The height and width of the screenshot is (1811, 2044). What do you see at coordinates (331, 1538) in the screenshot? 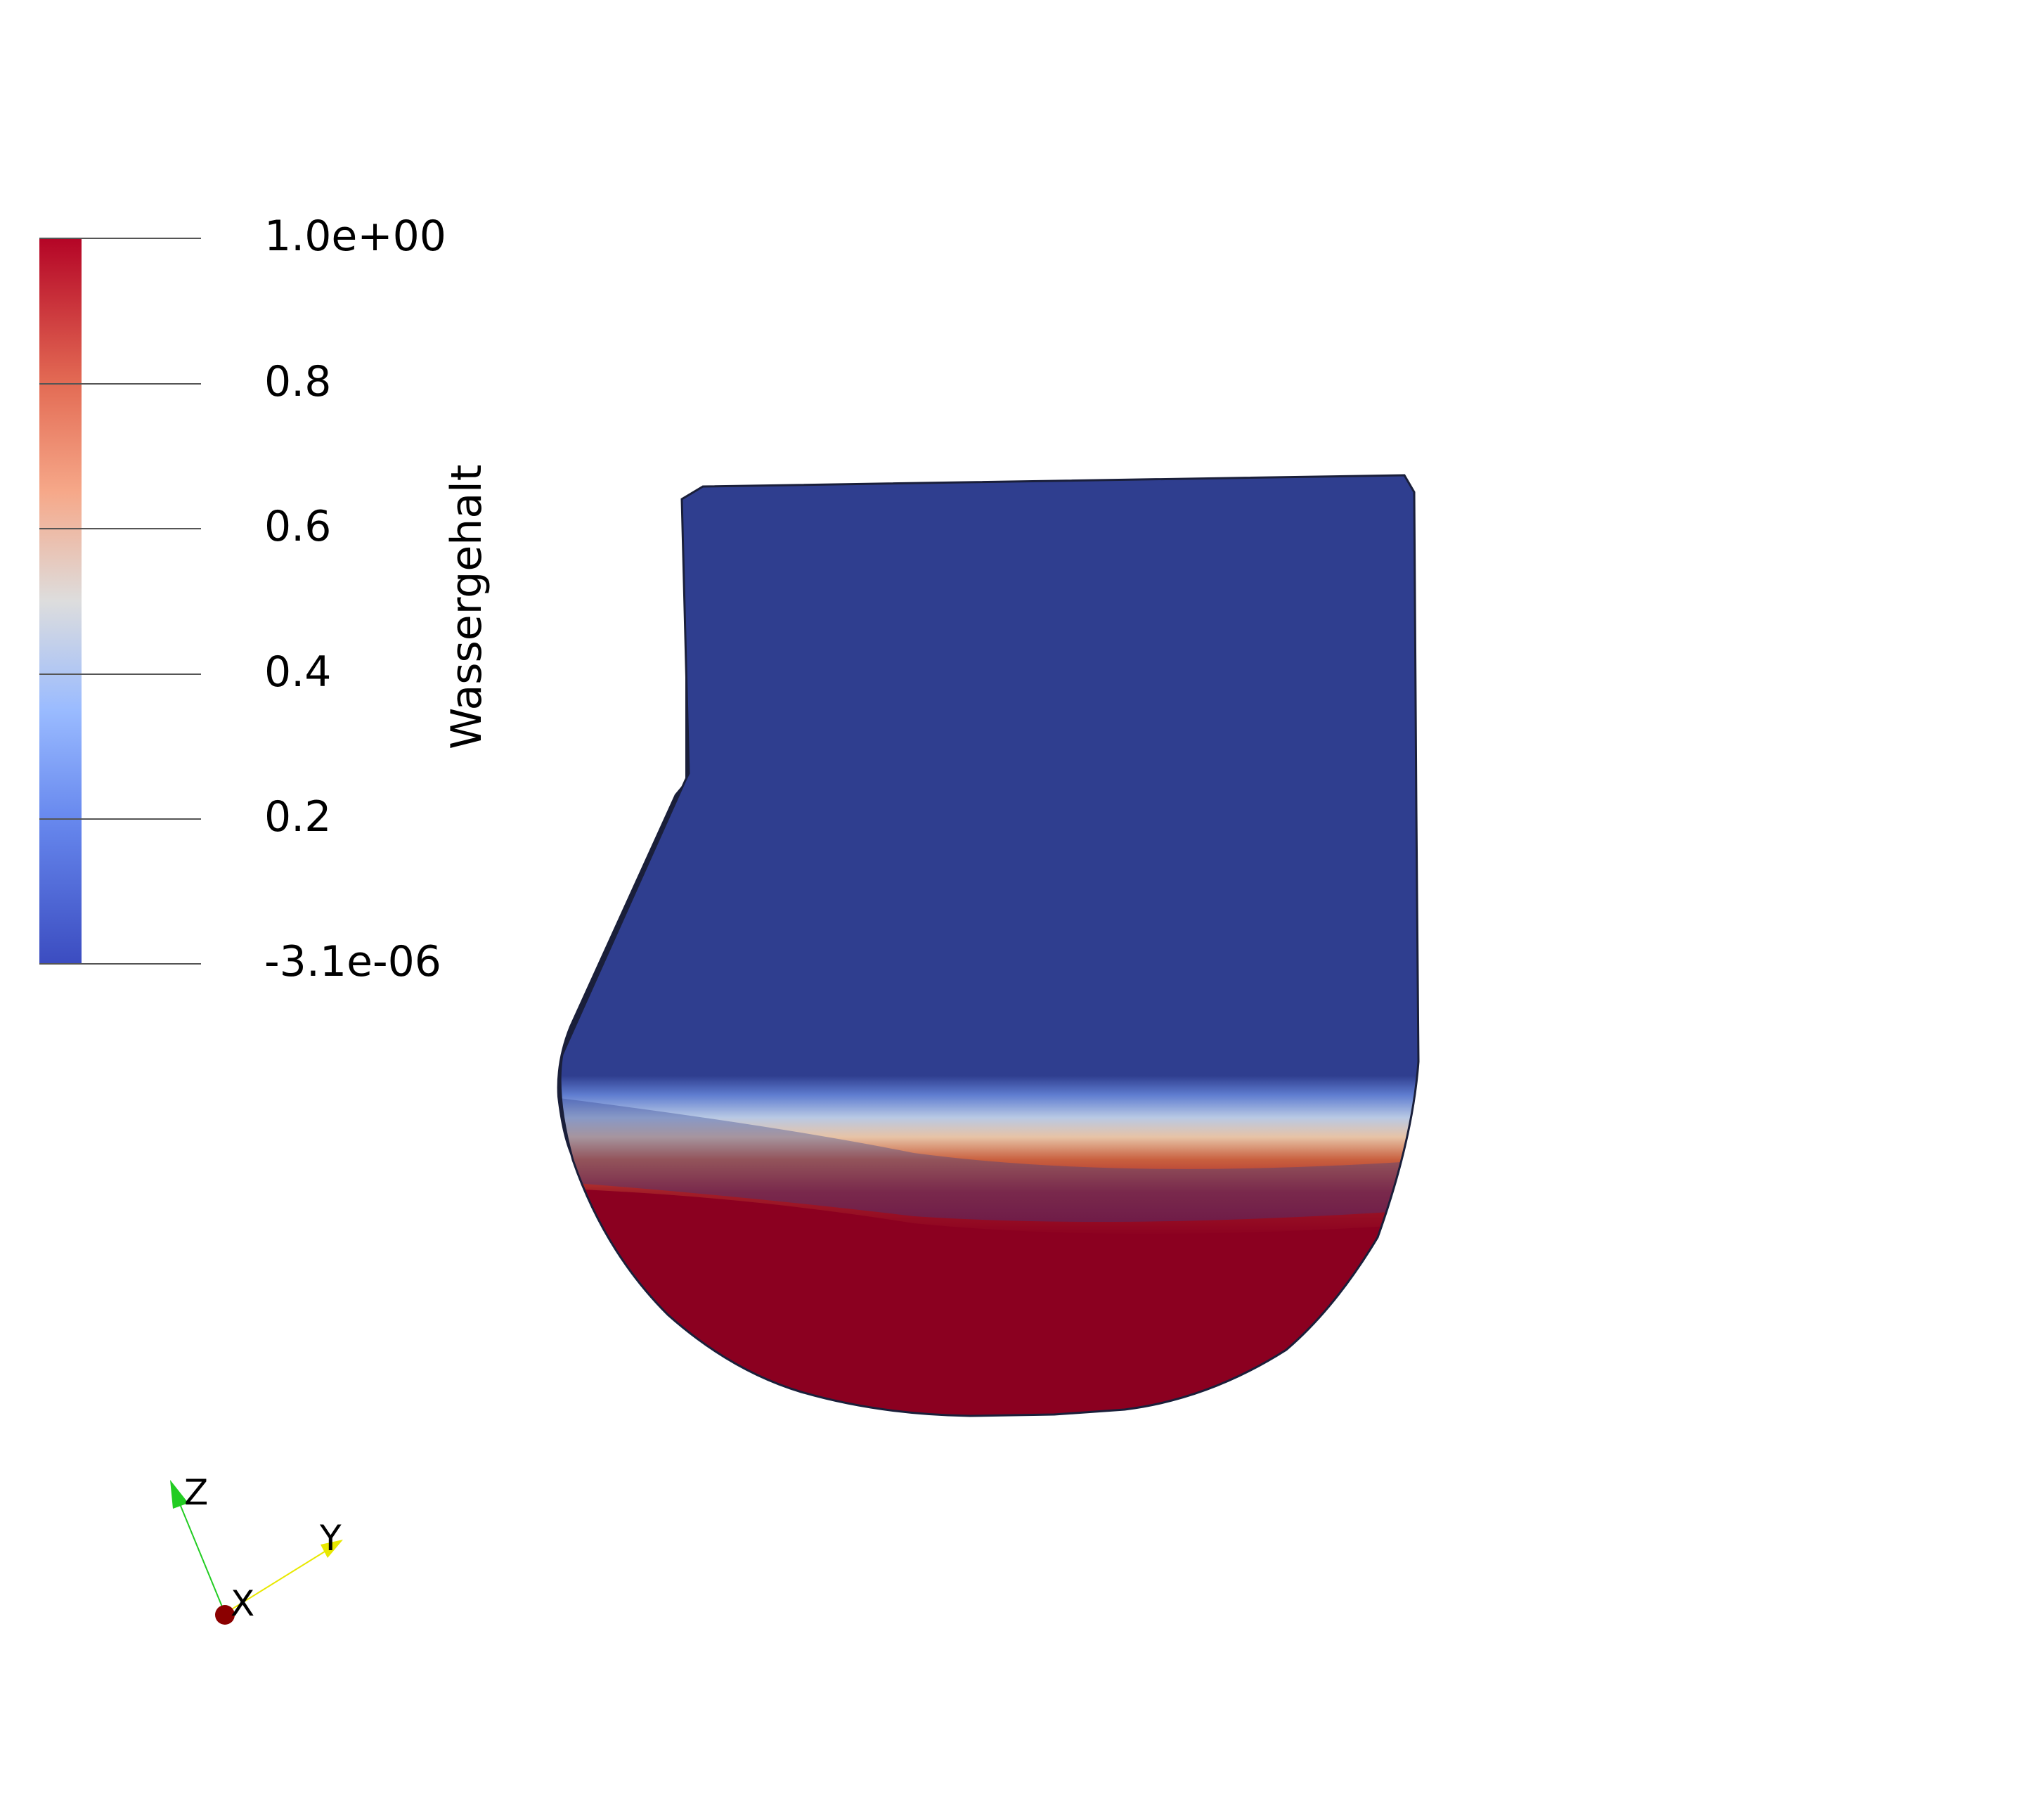
I see `y-axis-label: Y` at bounding box center [331, 1538].